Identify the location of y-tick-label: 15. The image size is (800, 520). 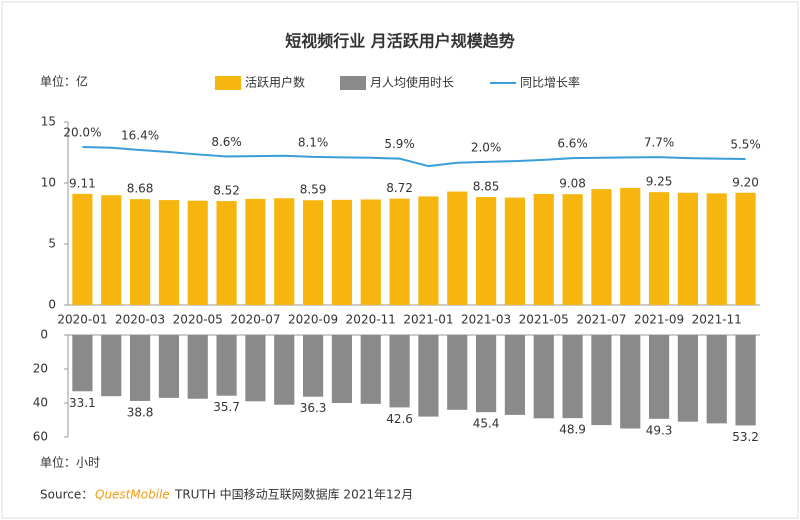
(48, 122).